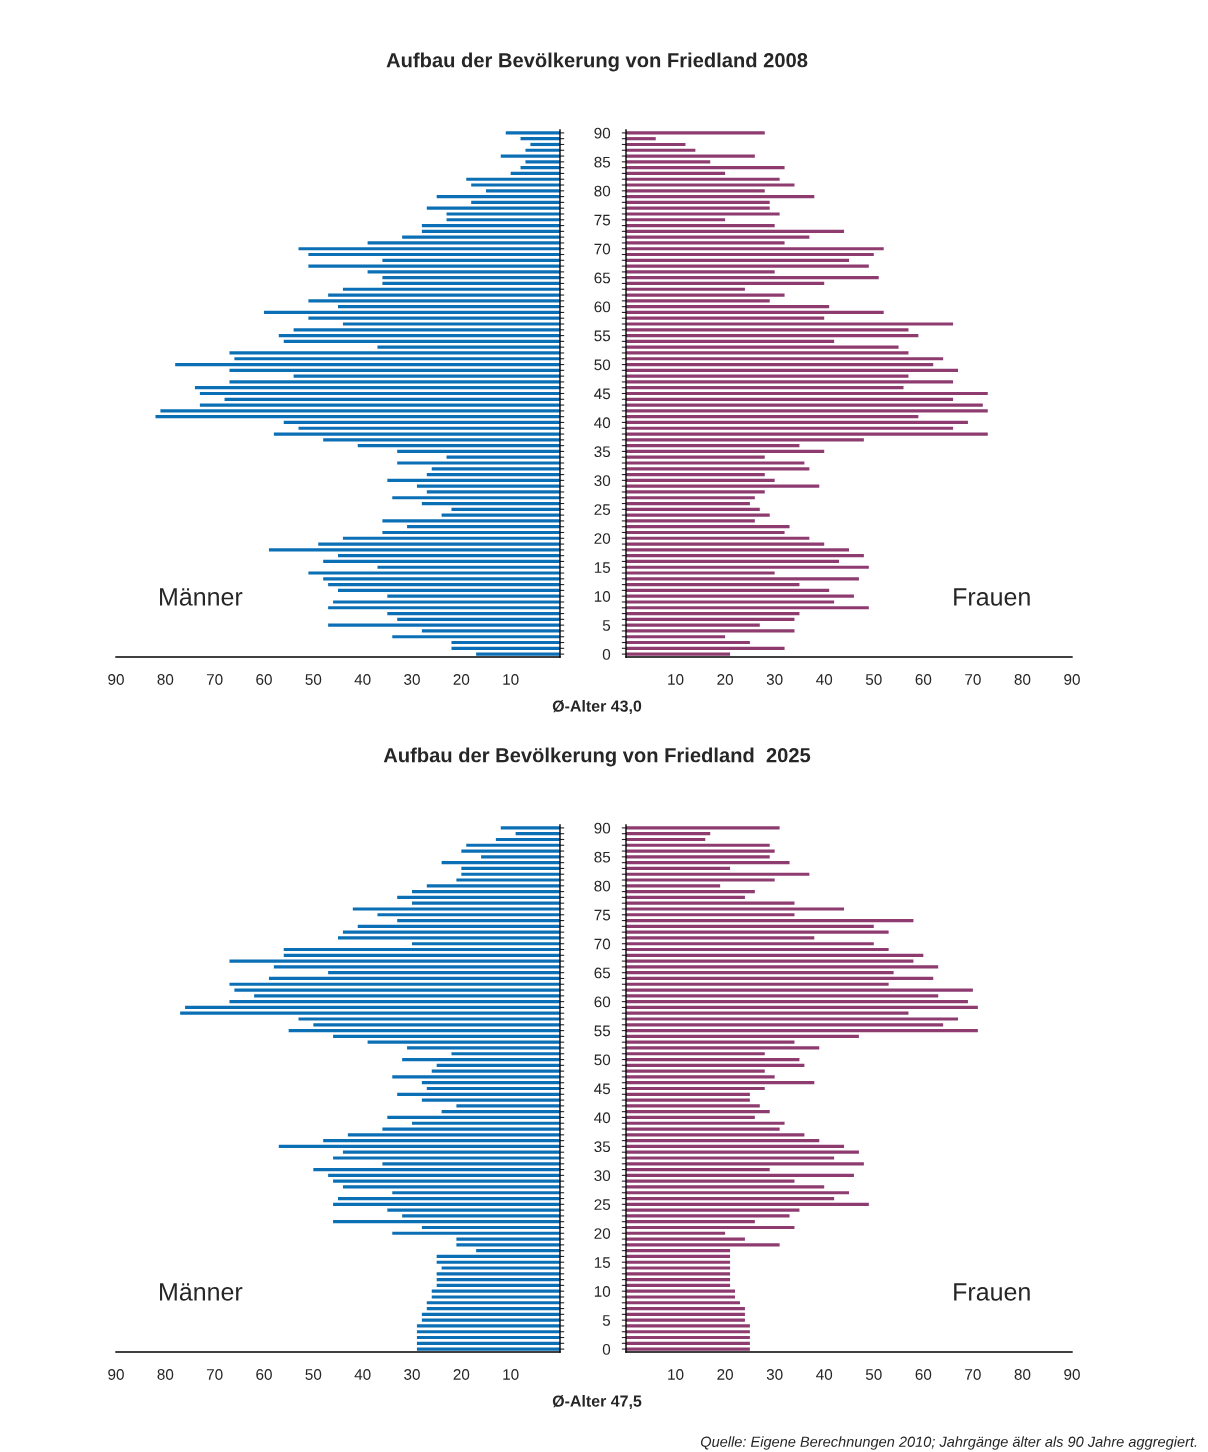 The image size is (1208, 1452). What do you see at coordinates (602, 1233) in the screenshot?
I see `y-tick-label: 20` at bounding box center [602, 1233].